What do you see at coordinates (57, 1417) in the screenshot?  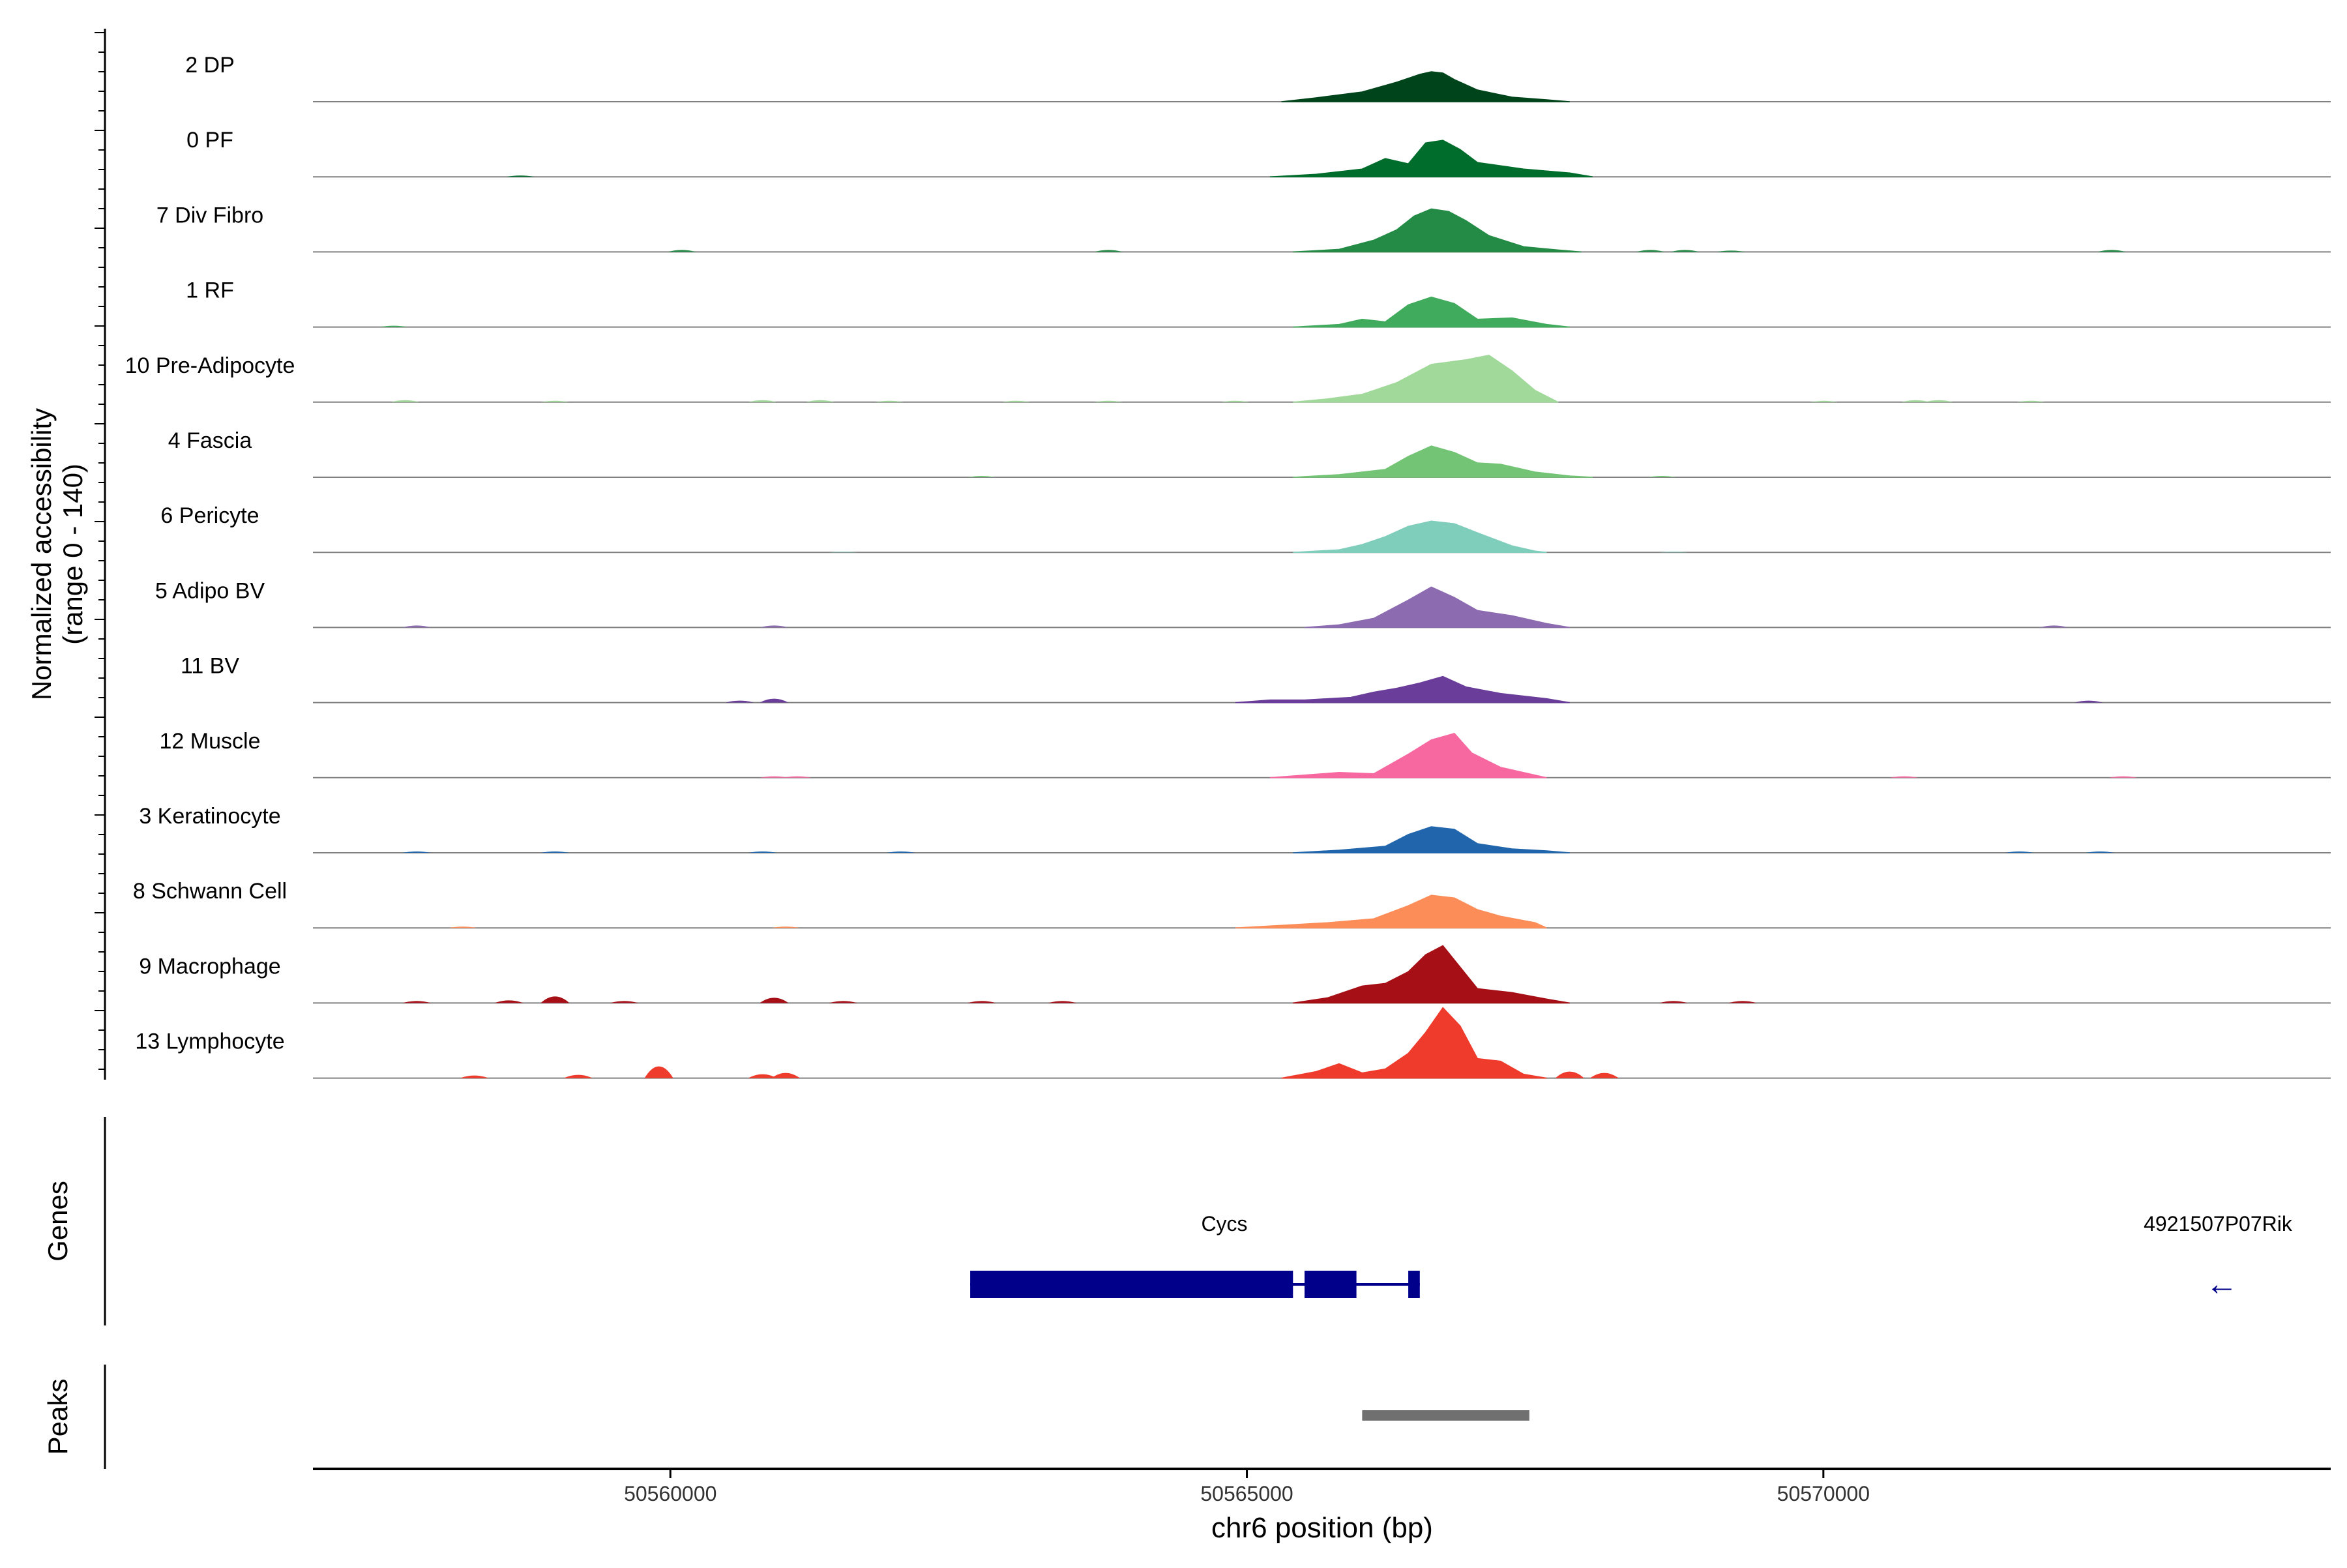 I see `peaks-axis-label: Peaks` at bounding box center [57, 1417].